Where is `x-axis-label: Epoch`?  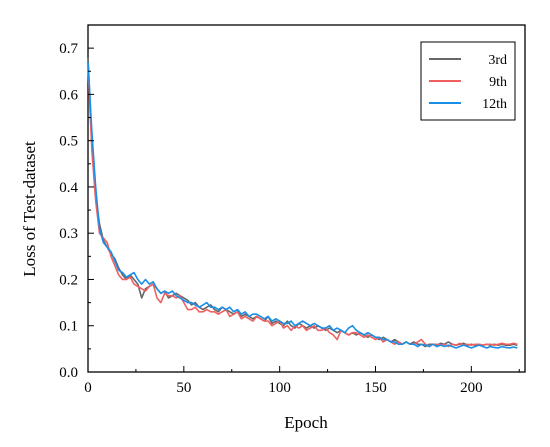
x-axis-label: Epoch is located at coordinates (306, 422).